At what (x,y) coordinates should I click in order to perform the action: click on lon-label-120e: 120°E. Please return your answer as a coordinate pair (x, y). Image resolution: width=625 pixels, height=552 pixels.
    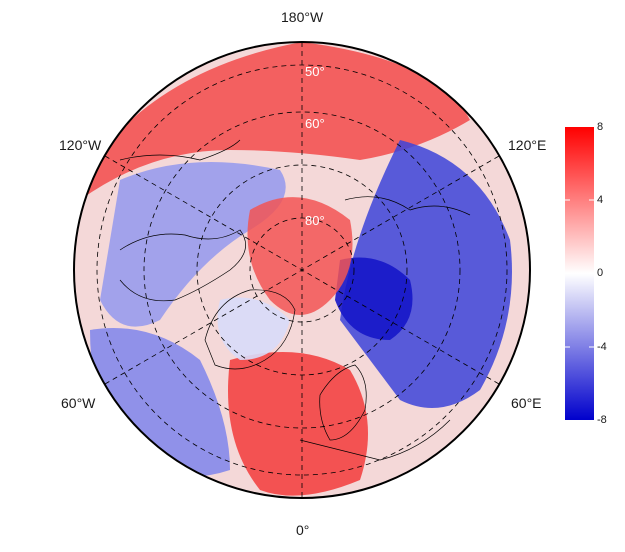
    Looking at the image, I should click on (527, 145).